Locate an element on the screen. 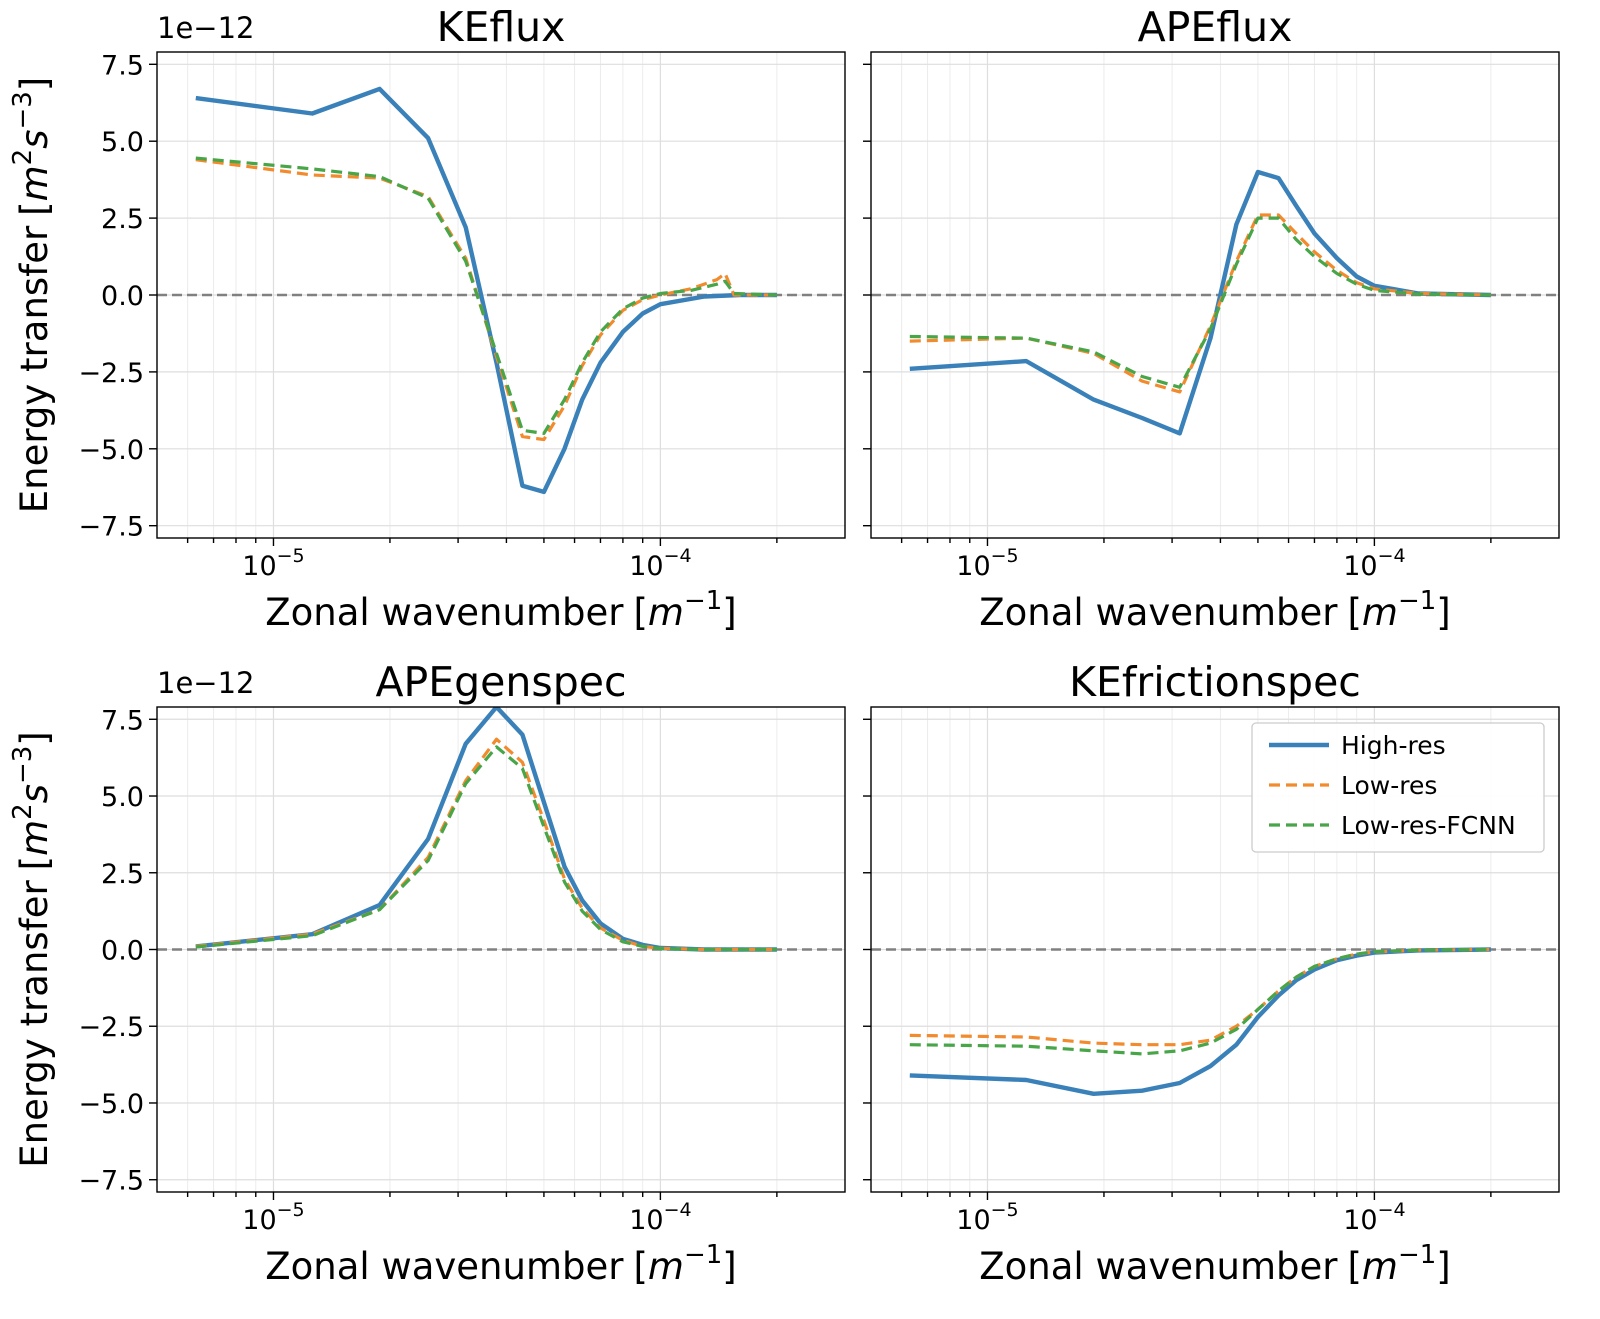 This screenshot has height=1319, width=1600. panel-title: APEflux is located at coordinates (1215, 27).